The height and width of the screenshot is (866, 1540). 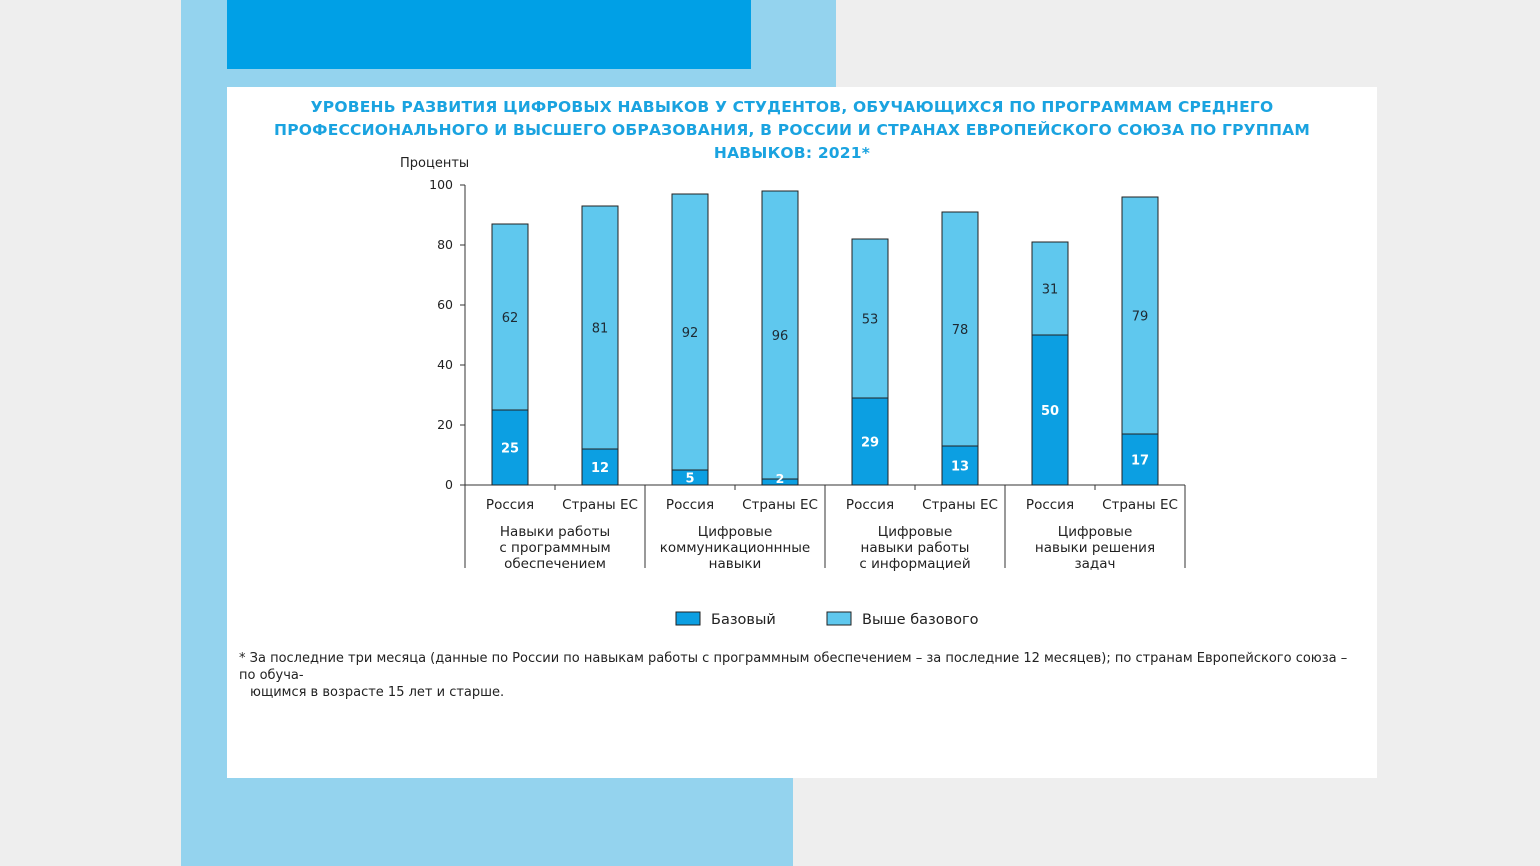 I want to click on y-tick-label: 0, so click(x=449, y=484).